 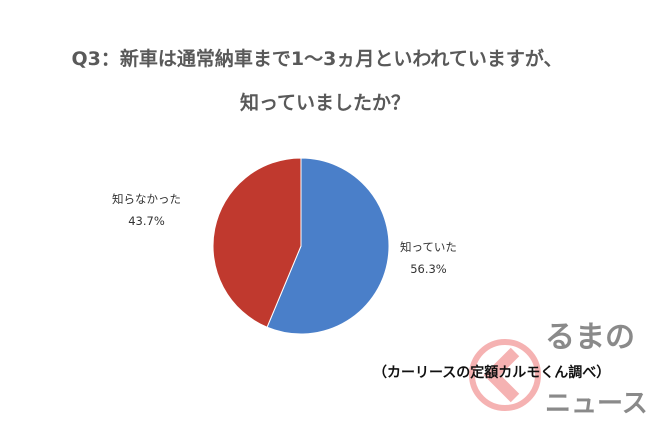 What do you see at coordinates (325, 103) in the screenshot?
I see `chart-title-line2: 知っていましたか？` at bounding box center [325, 103].